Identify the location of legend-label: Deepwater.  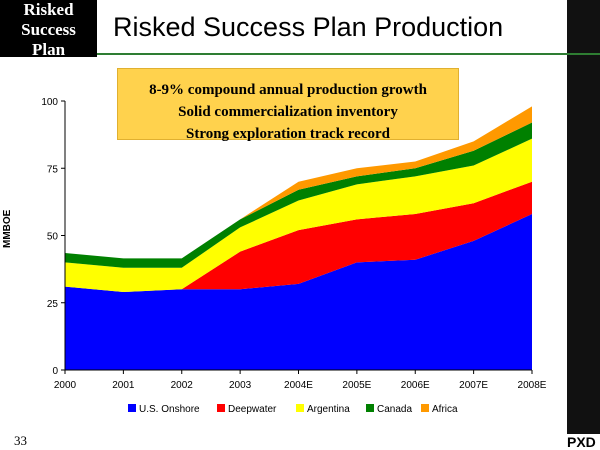
(252, 409).